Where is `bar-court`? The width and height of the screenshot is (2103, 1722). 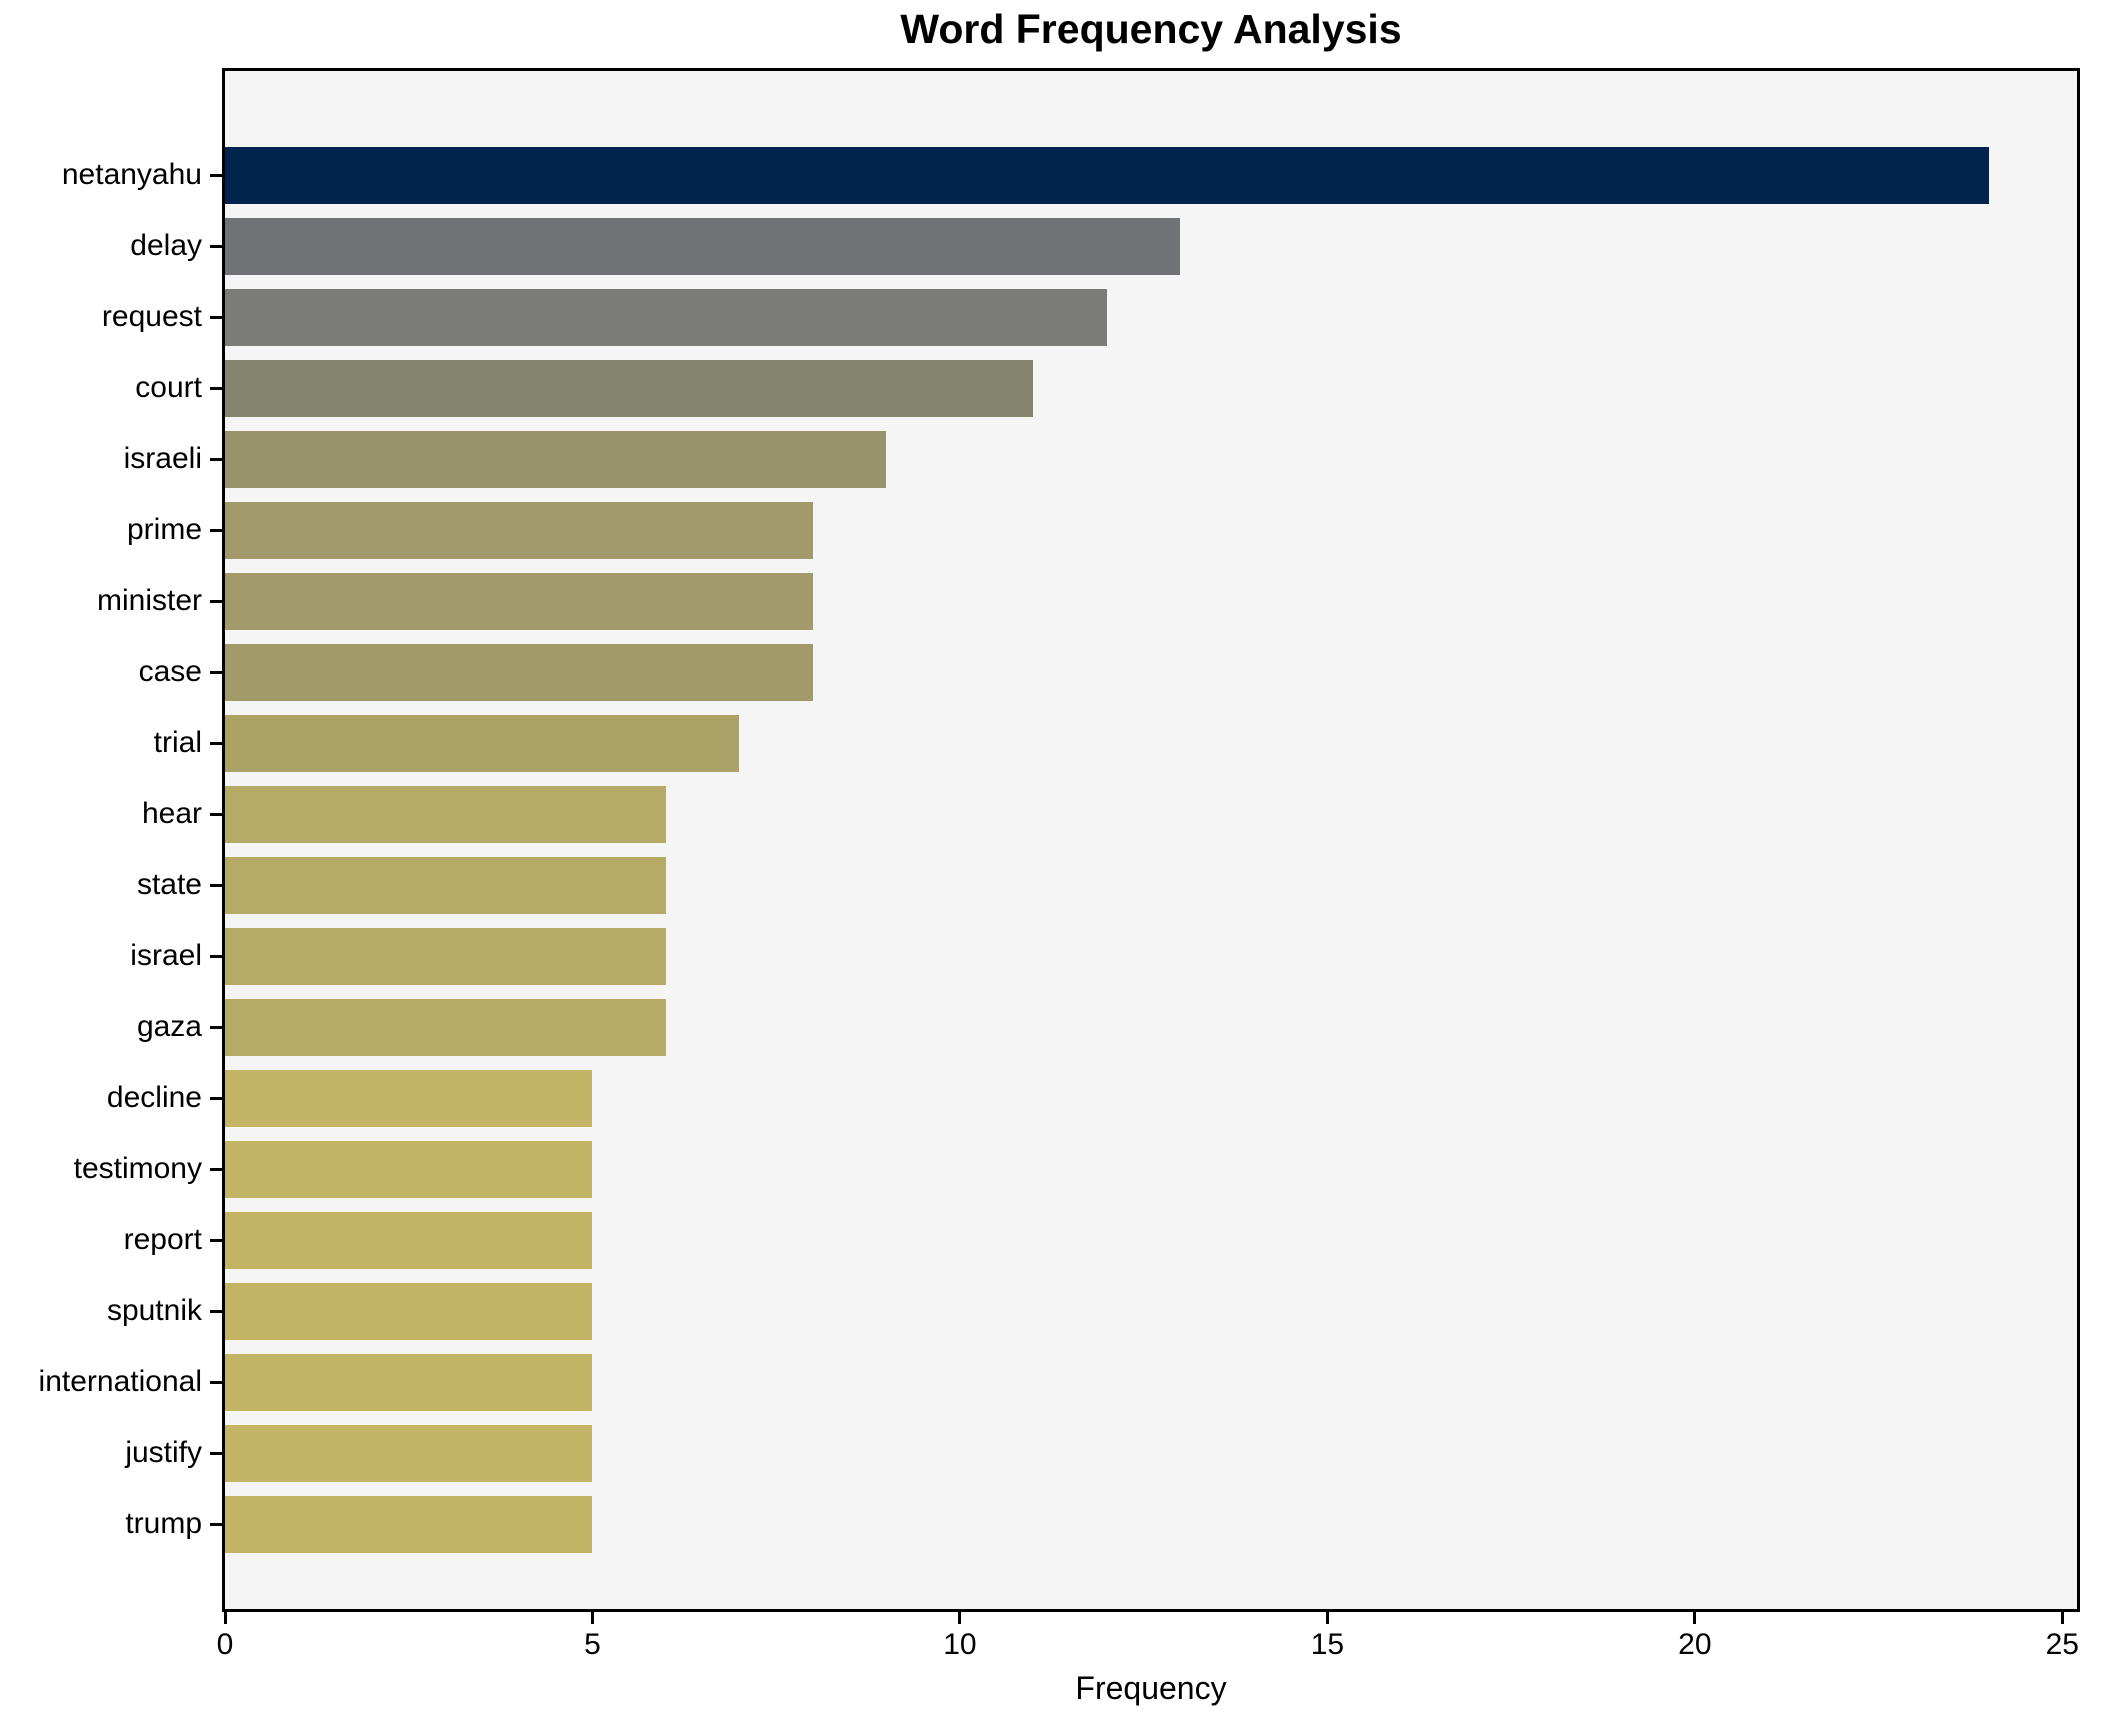
bar-court is located at coordinates (629, 388).